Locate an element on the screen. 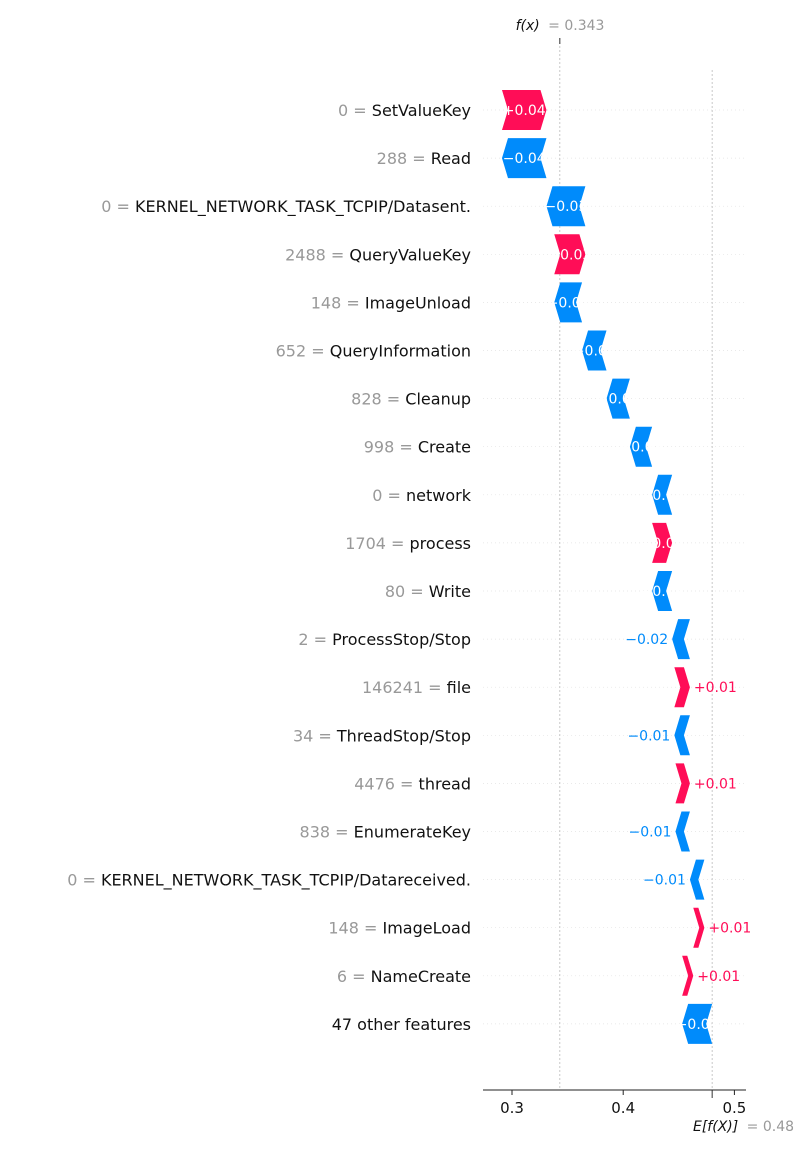  feature-name: QueryInformation is located at coordinates (400, 351).